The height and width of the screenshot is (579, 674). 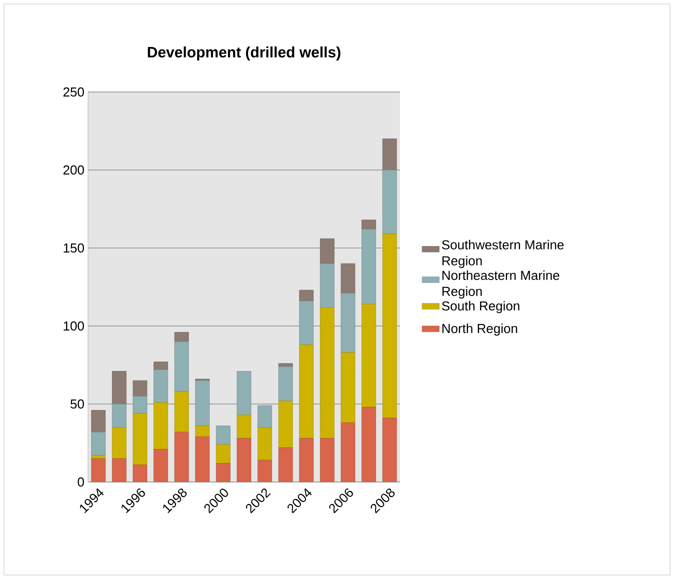 What do you see at coordinates (503, 254) in the screenshot?
I see `legend-label: Southwestern Marine Region` at bounding box center [503, 254].